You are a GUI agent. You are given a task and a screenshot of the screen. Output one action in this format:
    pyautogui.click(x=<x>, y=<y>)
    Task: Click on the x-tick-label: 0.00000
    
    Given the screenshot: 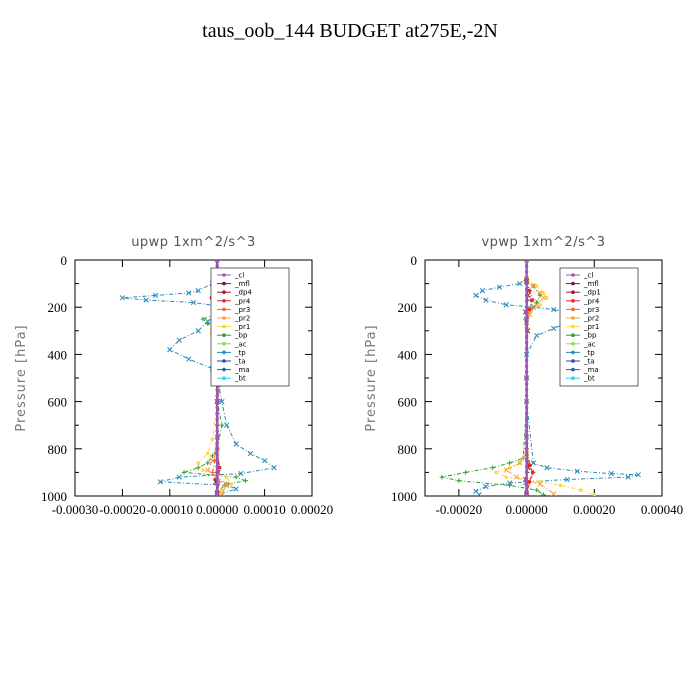 What is the action you would take?
    pyautogui.click(x=217, y=509)
    